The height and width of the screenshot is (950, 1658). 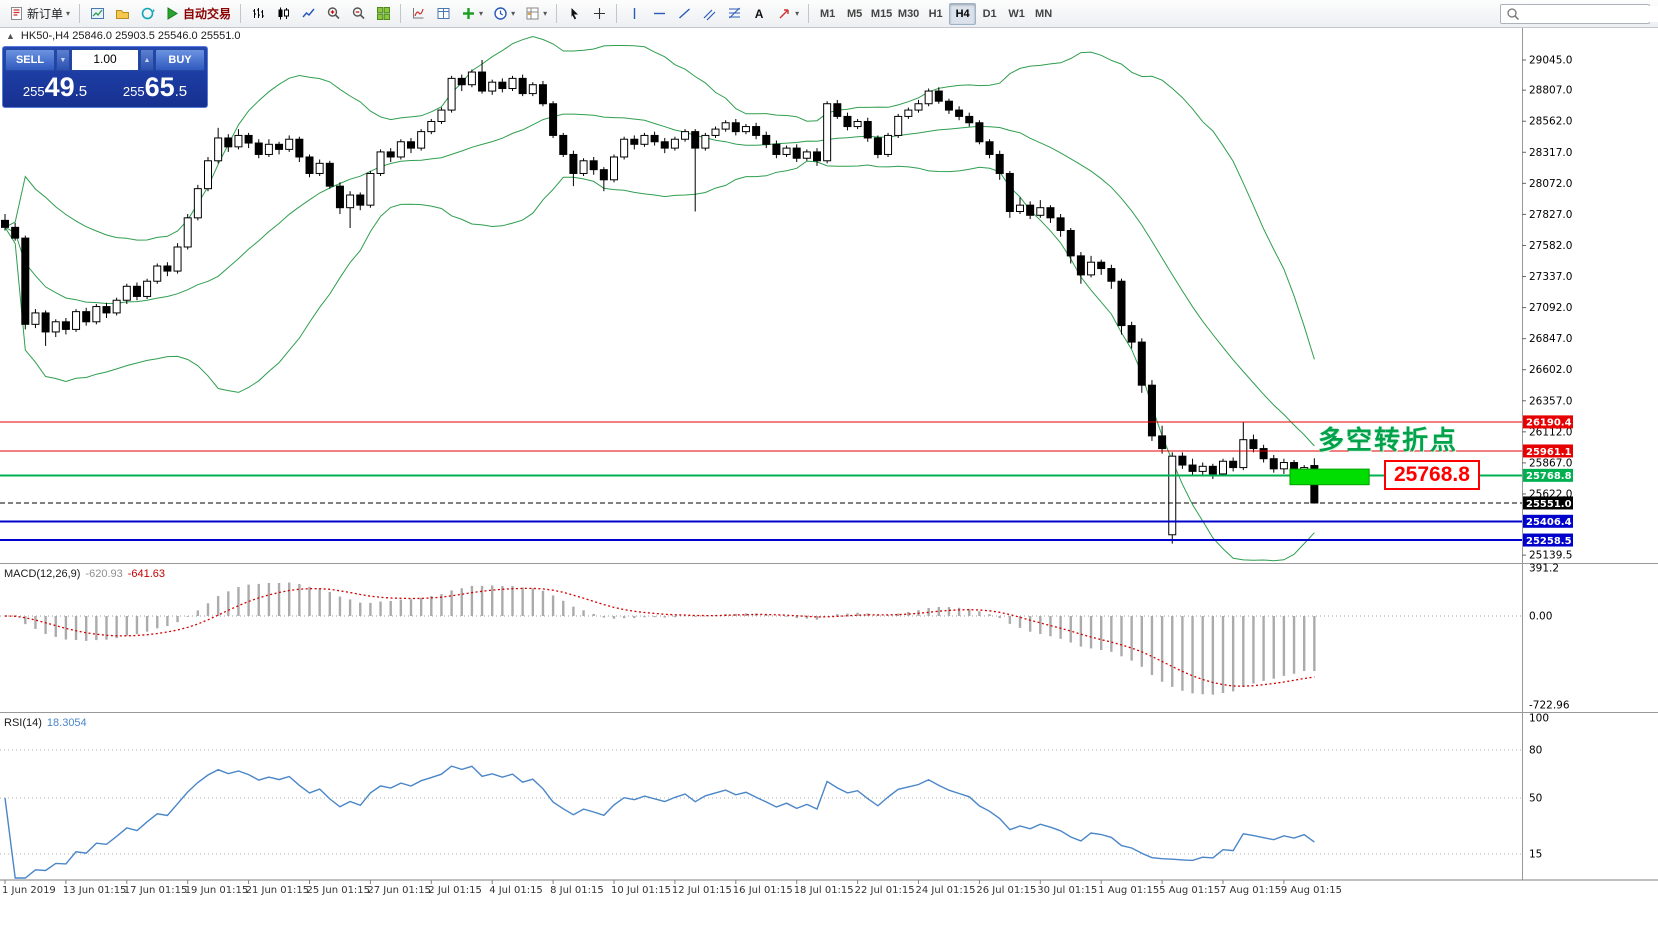 What do you see at coordinates (308, 14) in the screenshot?
I see `line-chart-button` at bounding box center [308, 14].